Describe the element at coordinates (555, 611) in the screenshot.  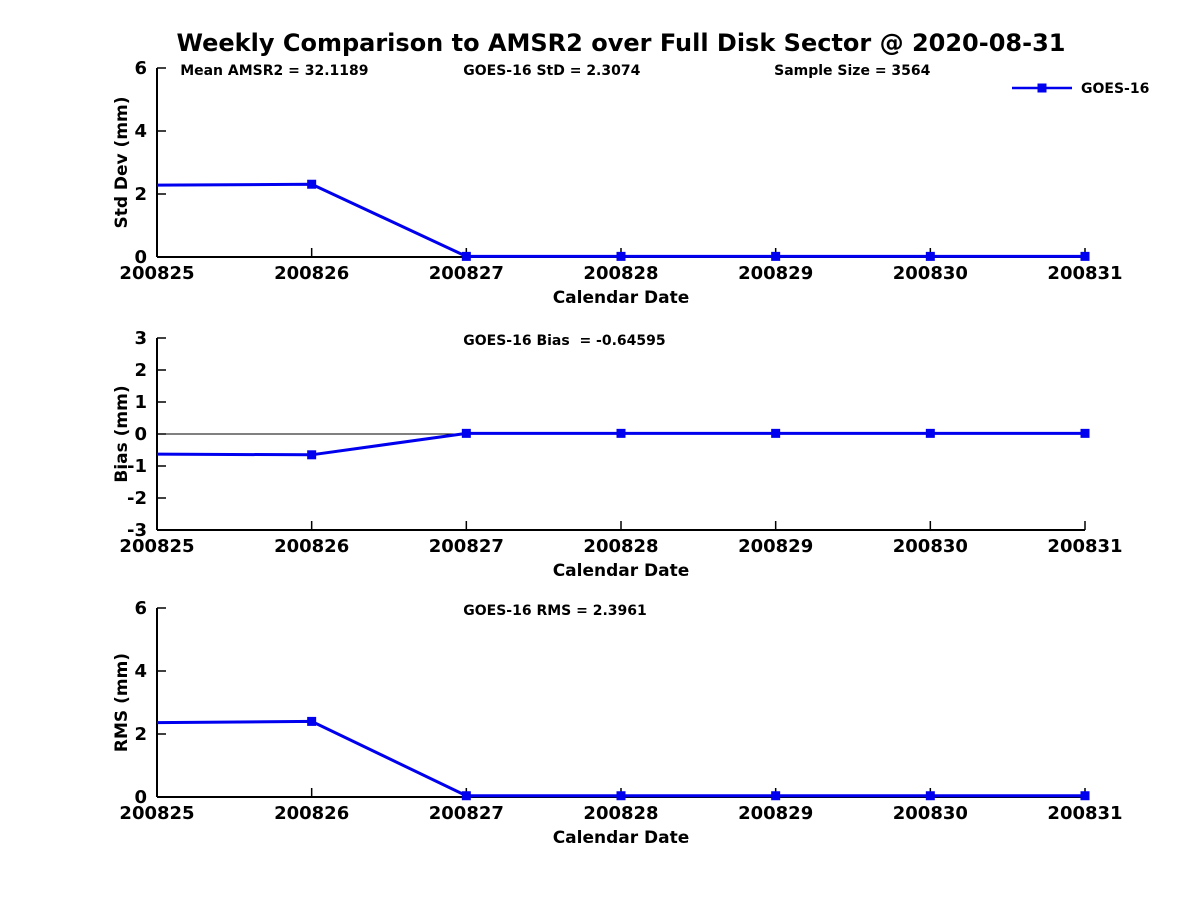
I see `stat-annotation: GOES-16 RMS = 2.3961` at that location.